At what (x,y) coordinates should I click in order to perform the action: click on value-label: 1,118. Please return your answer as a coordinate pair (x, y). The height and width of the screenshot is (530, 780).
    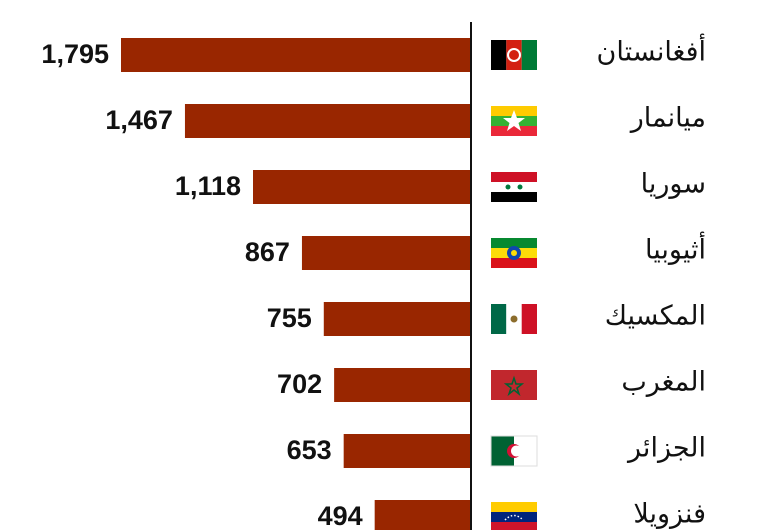
    Looking at the image, I should click on (208, 186).